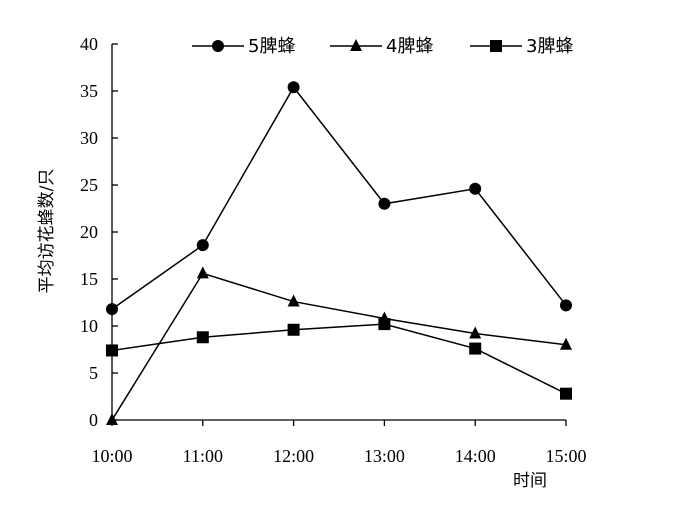 This screenshot has height=518, width=697. I want to click on y-tick-label: 20, so click(89, 232).